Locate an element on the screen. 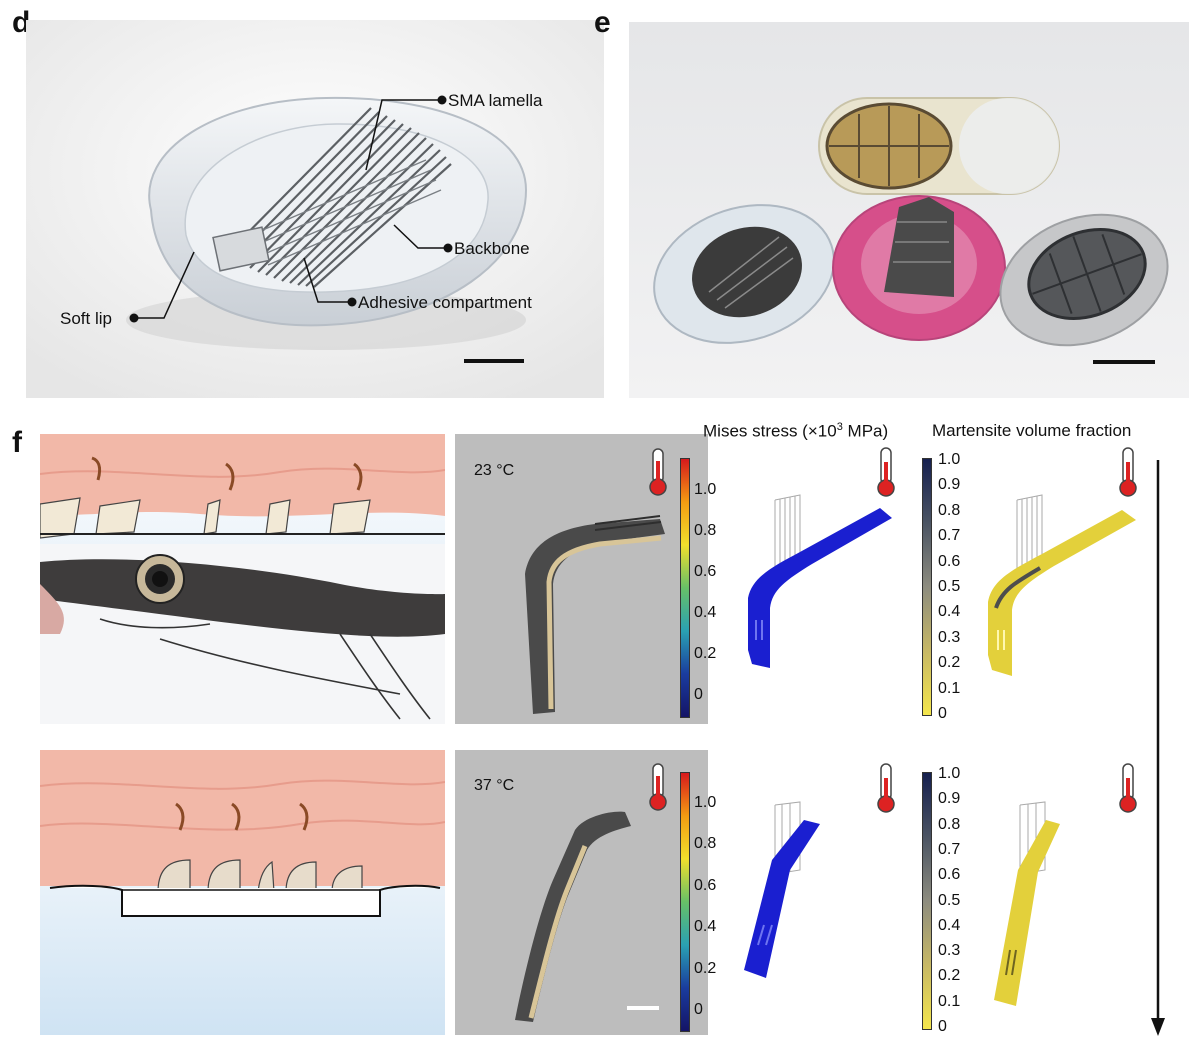 Image resolution: width=1200 pixels, height=1056 pixels. label-soft-lip: Soft lip is located at coordinates (86, 318).